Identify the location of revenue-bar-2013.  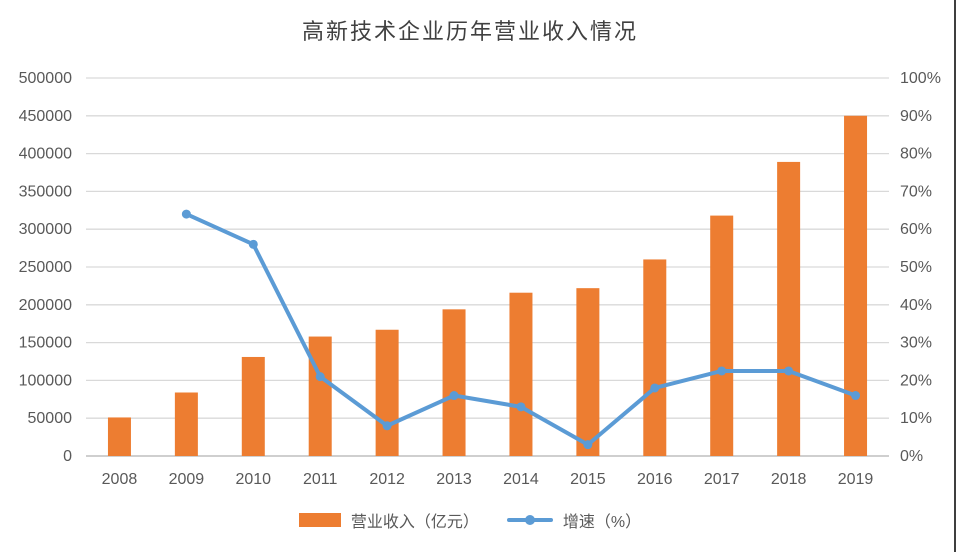
(454, 382).